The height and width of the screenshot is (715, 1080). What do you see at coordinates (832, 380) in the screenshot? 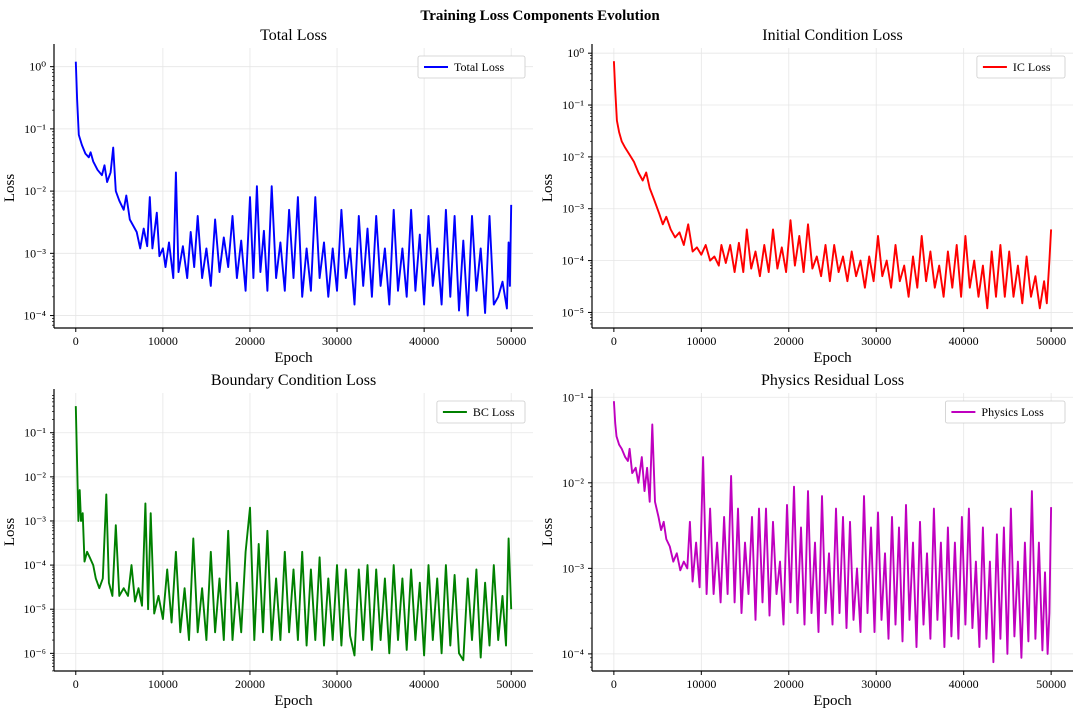
I see `panel-title: Physics Residual Loss` at bounding box center [832, 380].